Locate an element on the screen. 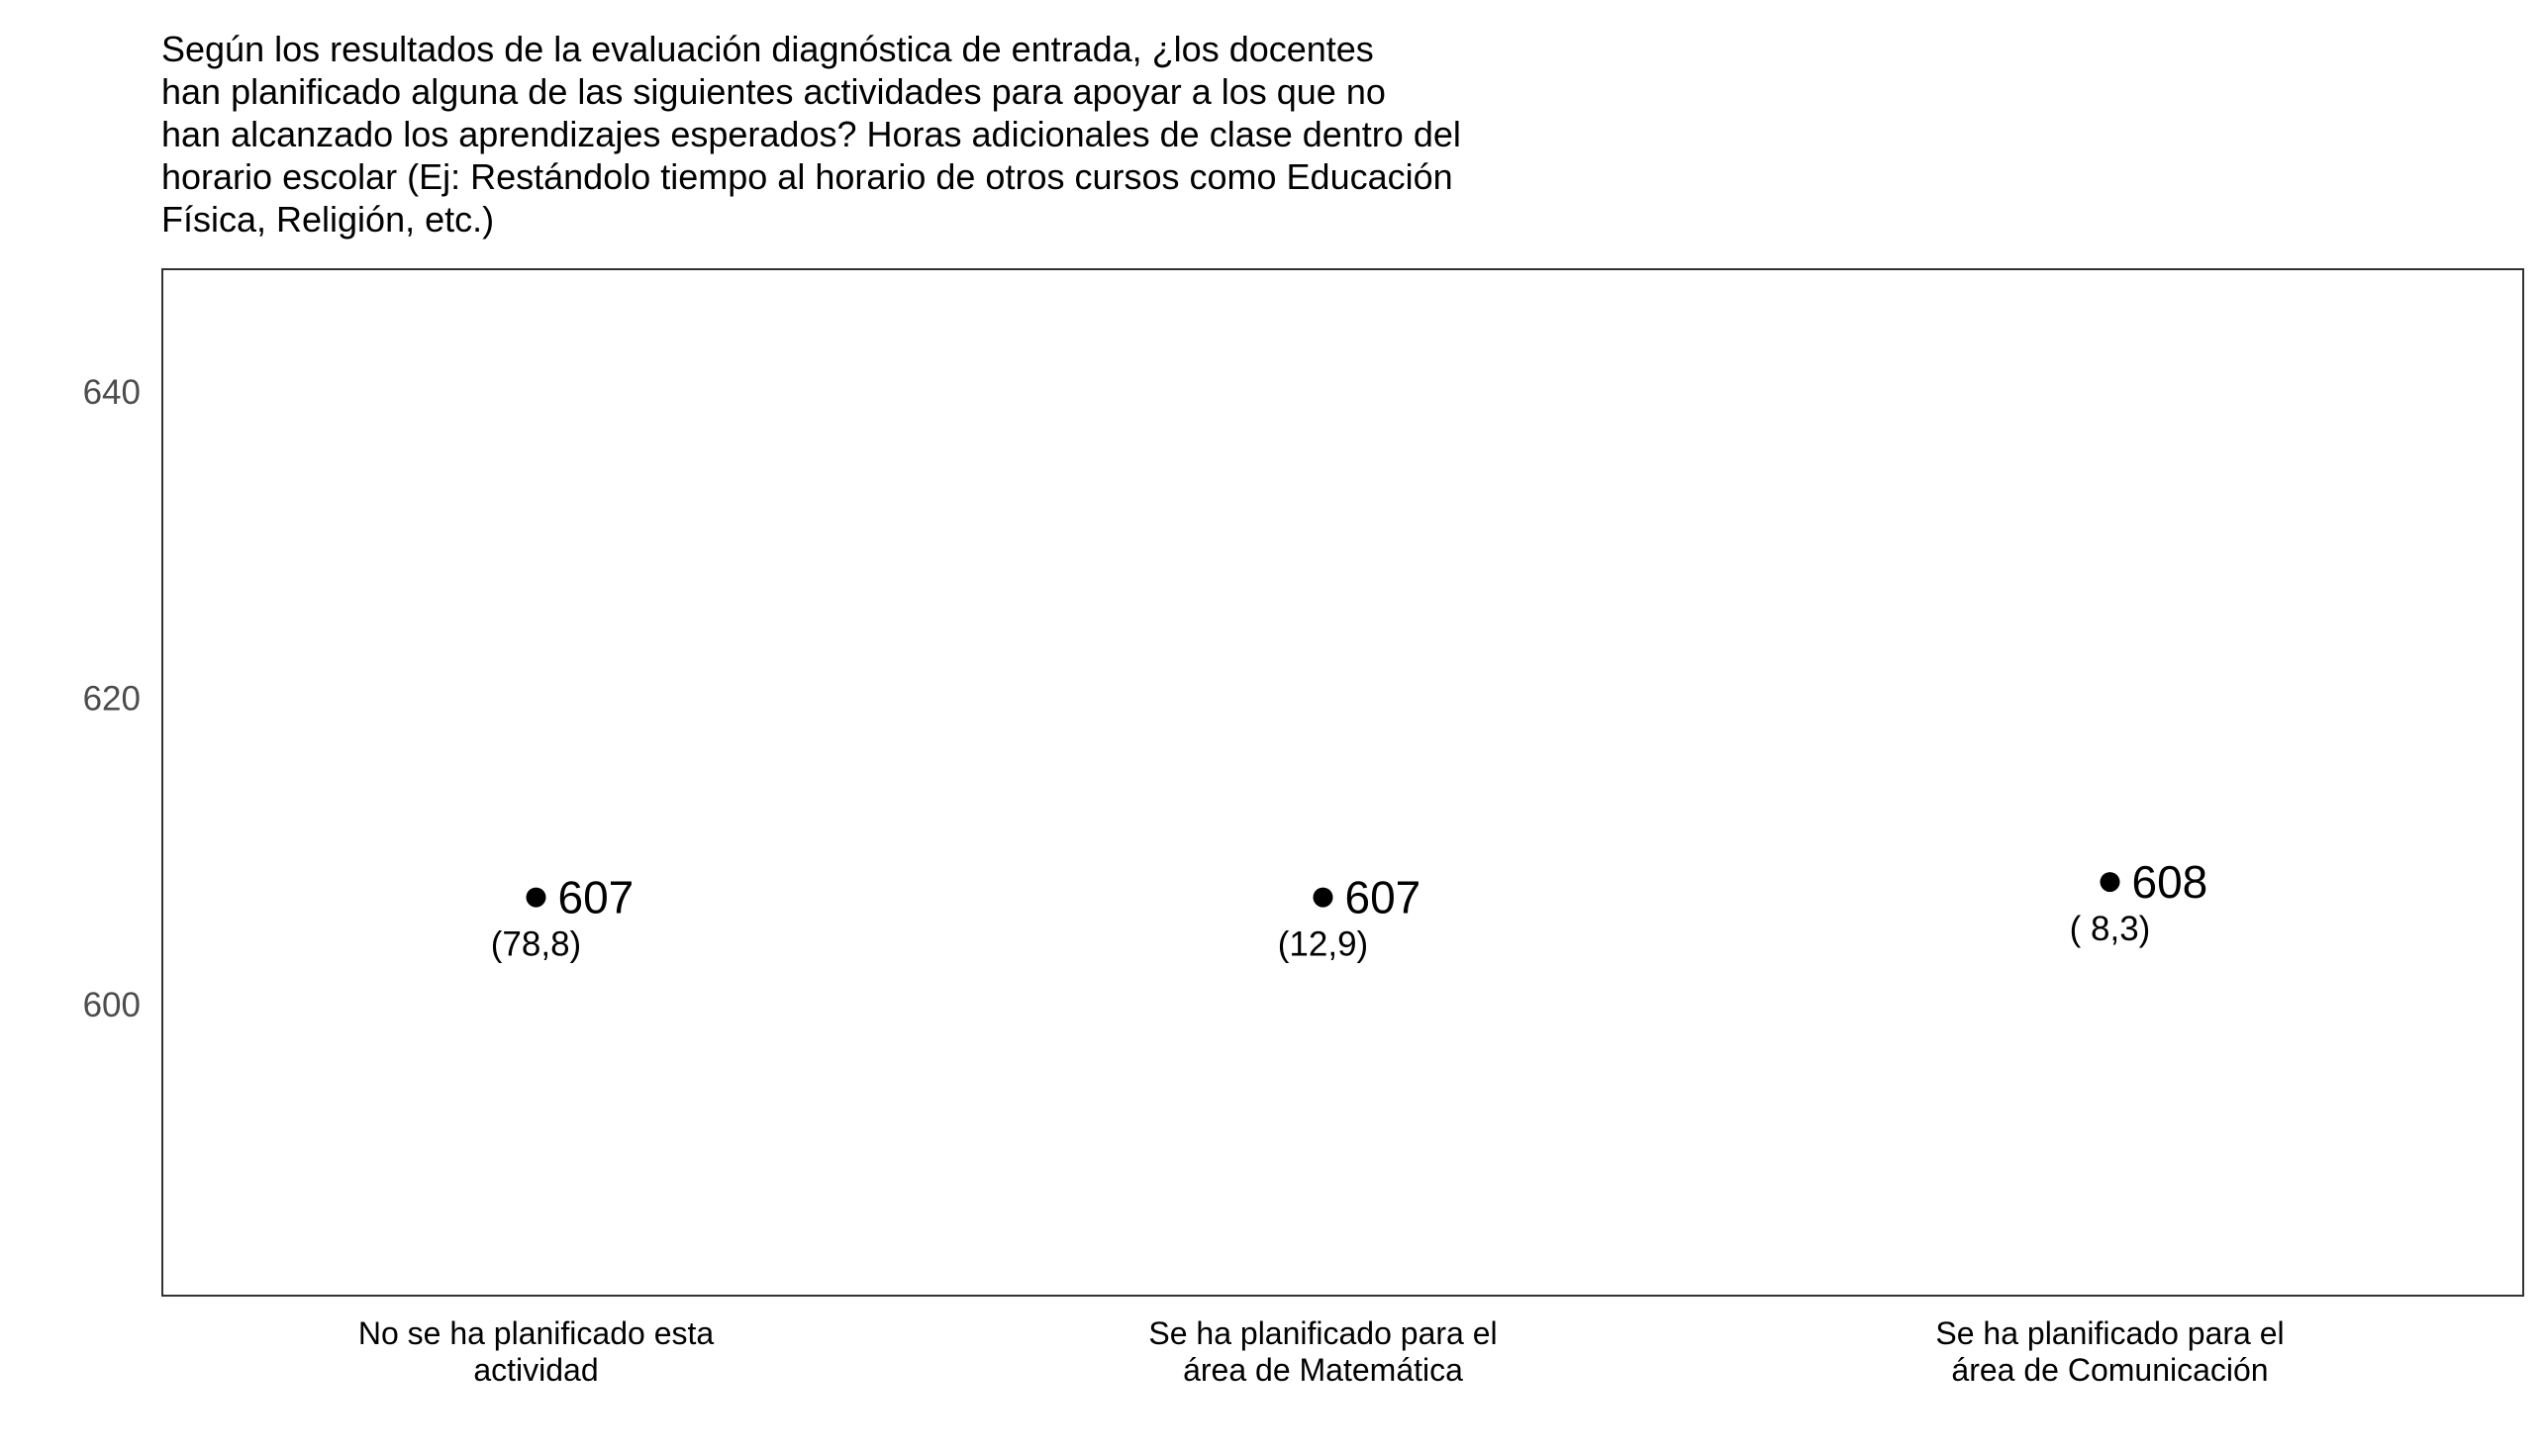 The width and height of the screenshot is (2545, 1456). x-category-label-line: área de Comunicación is located at coordinates (2109, 1370).